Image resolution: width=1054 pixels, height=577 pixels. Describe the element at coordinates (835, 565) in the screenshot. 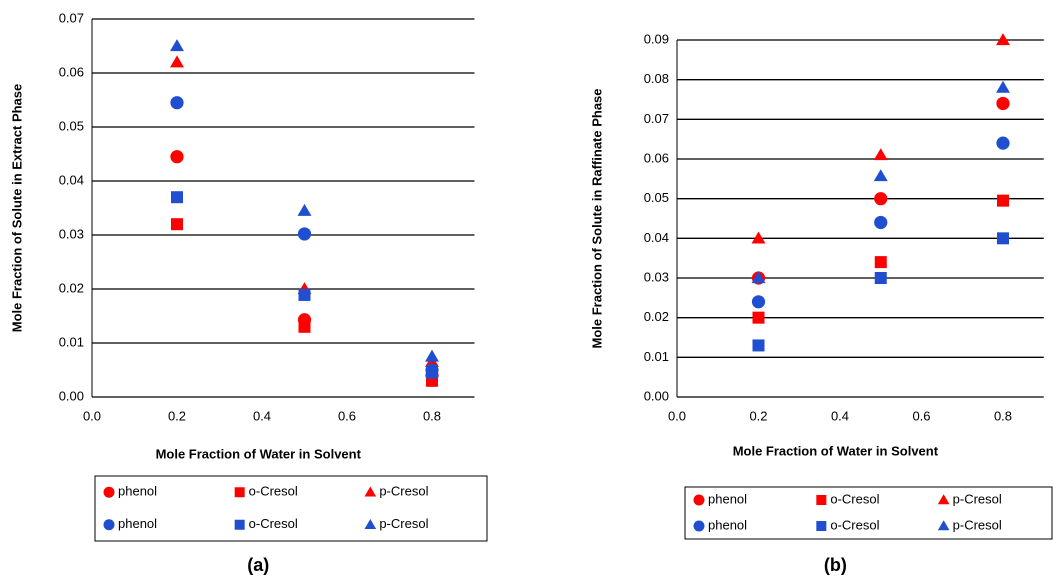

I see `caption: (b)` at that location.